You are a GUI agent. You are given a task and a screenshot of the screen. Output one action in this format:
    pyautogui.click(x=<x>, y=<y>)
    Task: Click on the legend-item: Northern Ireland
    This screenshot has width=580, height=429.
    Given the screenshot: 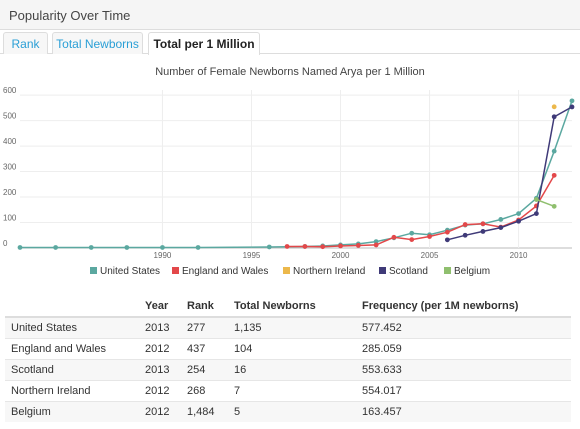 What is the action you would take?
    pyautogui.click(x=324, y=271)
    